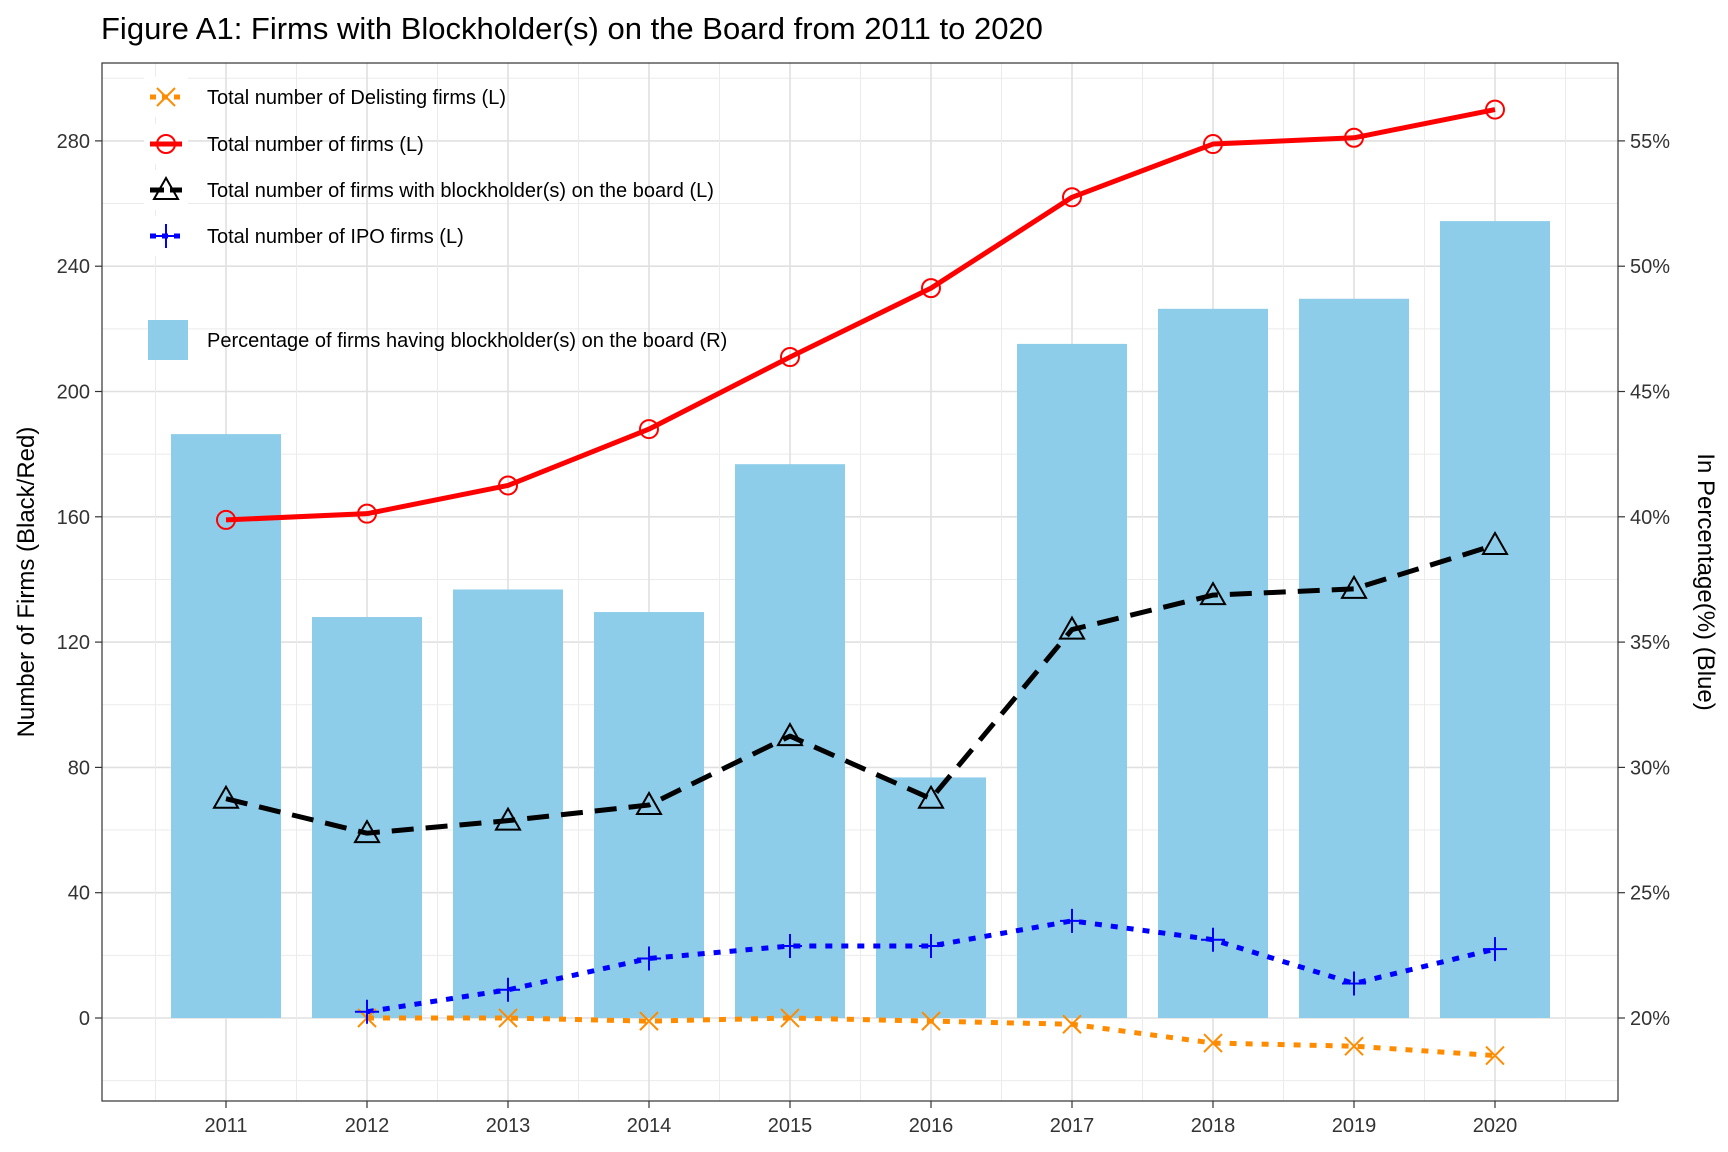 The image size is (1728, 1152). I want to click on y-right-tick-label: 25%, so click(1650, 894).